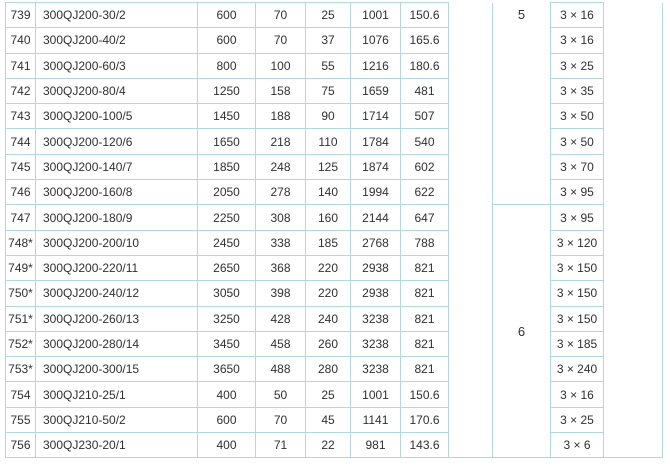  What do you see at coordinates (20, 91) in the screenshot?
I see `row-number-cell: 742` at bounding box center [20, 91].